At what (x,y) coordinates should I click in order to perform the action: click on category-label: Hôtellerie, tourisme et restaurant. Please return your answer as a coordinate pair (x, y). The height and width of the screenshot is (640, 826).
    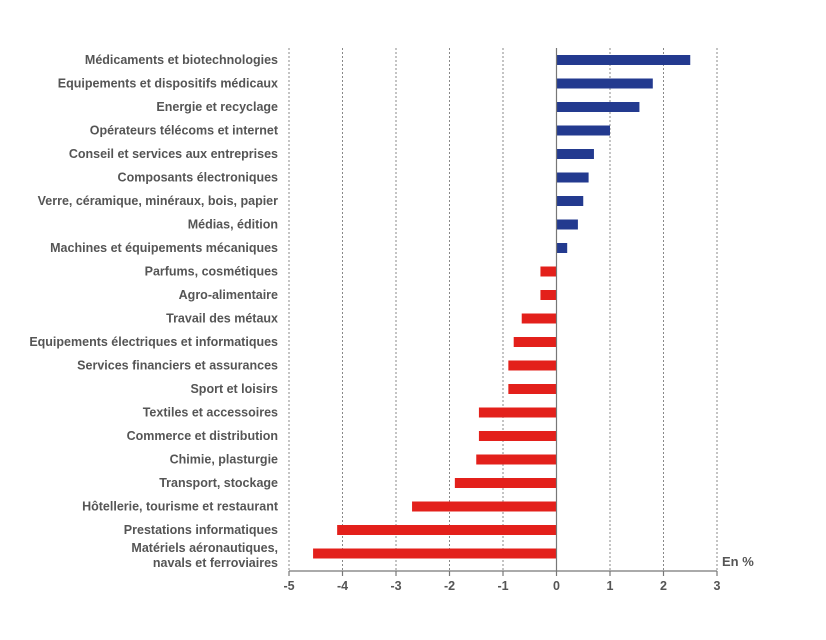
    Looking at the image, I should click on (180, 507).